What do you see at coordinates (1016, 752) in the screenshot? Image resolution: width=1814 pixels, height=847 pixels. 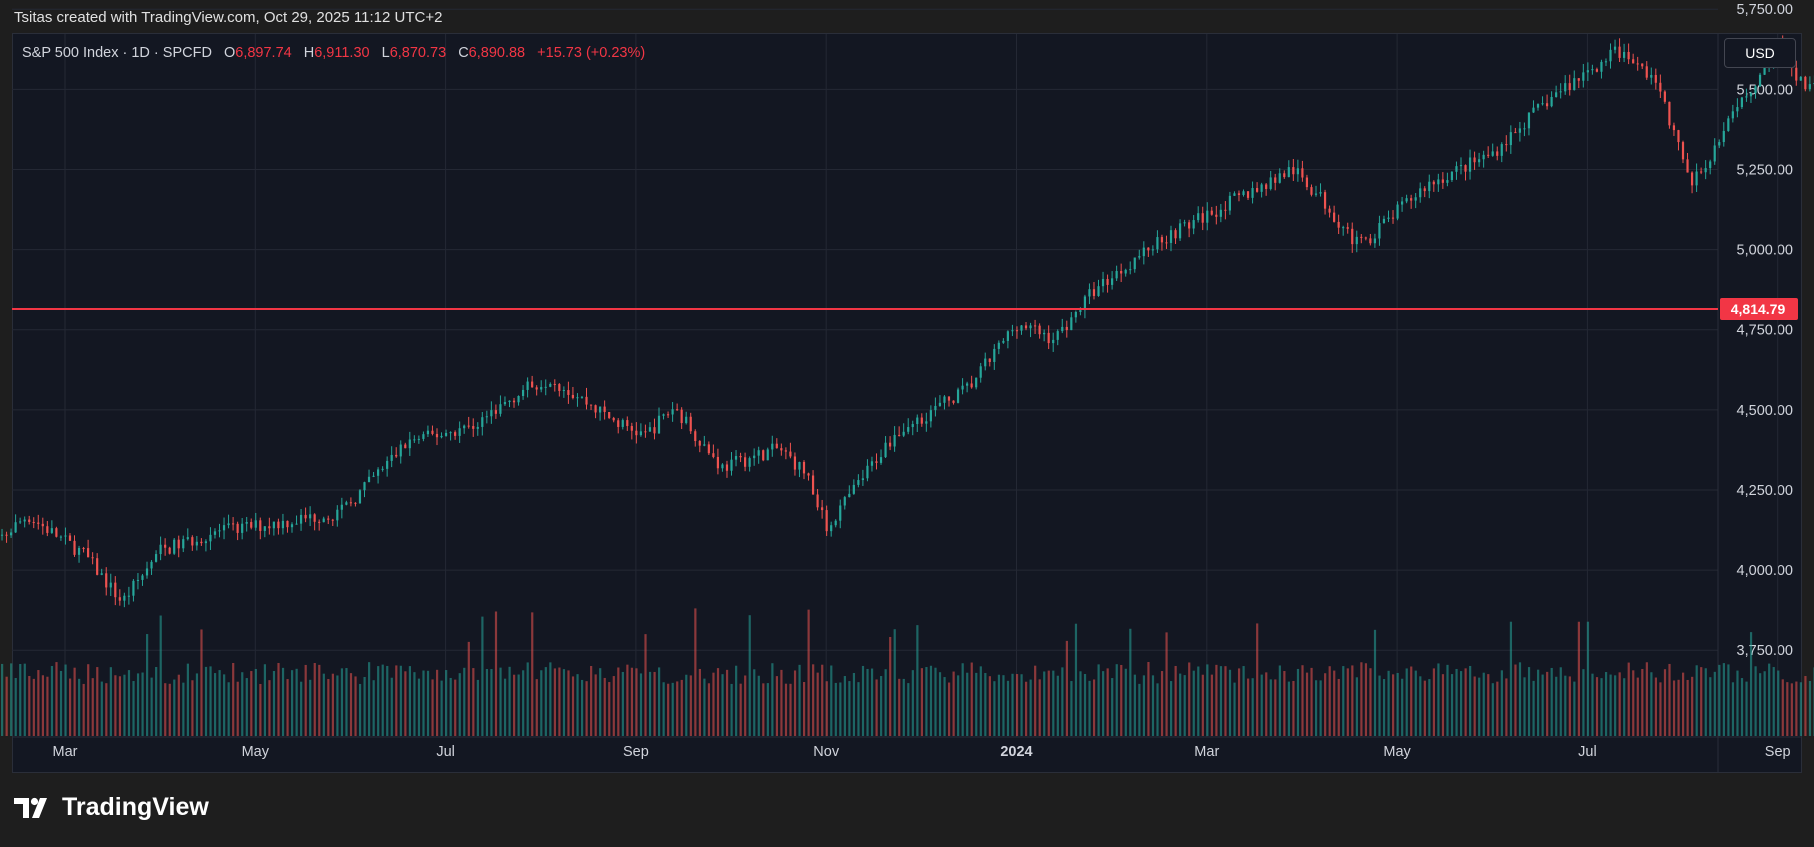 I see `x-tick-label: 2024` at bounding box center [1016, 752].